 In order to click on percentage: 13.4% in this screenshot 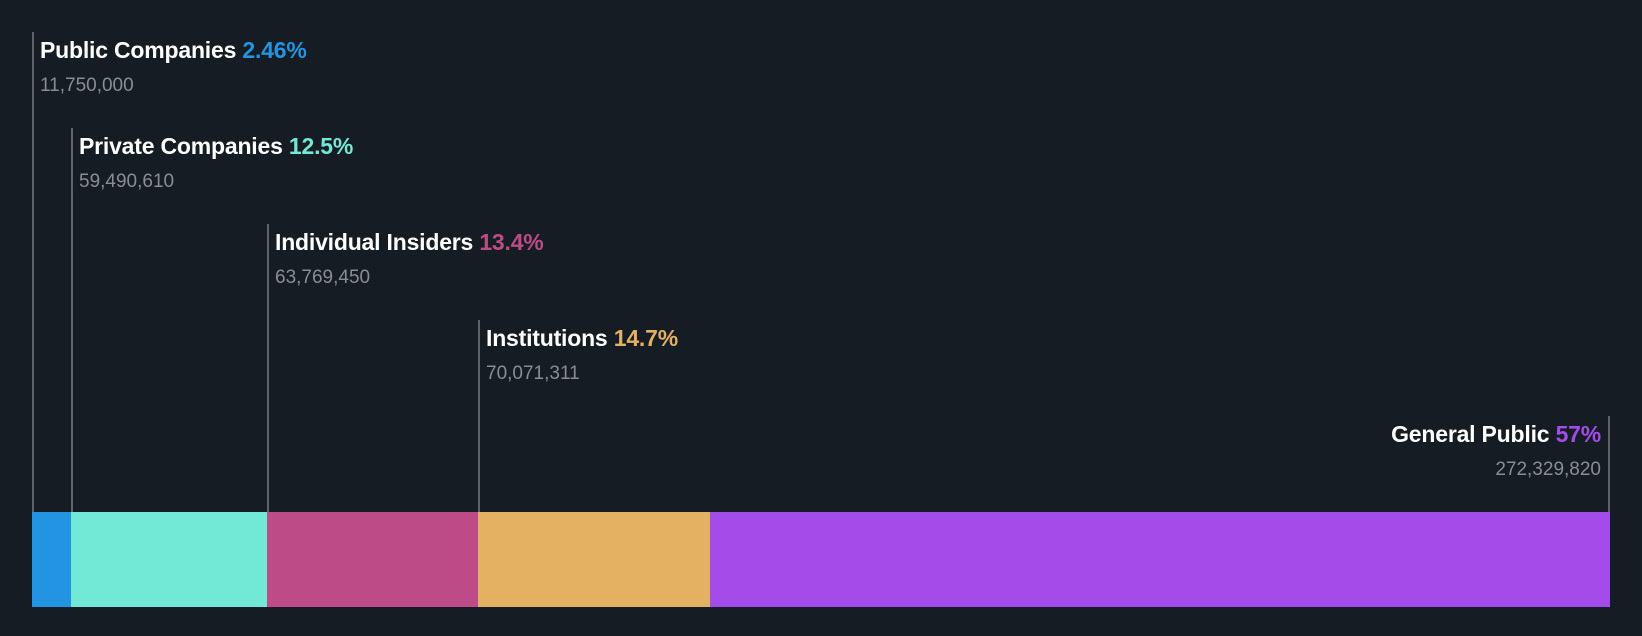, I will do `click(511, 242)`.